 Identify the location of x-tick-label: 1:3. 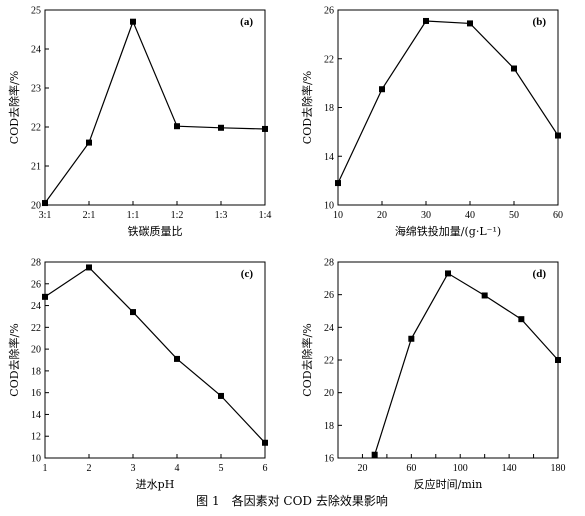
(221, 215).